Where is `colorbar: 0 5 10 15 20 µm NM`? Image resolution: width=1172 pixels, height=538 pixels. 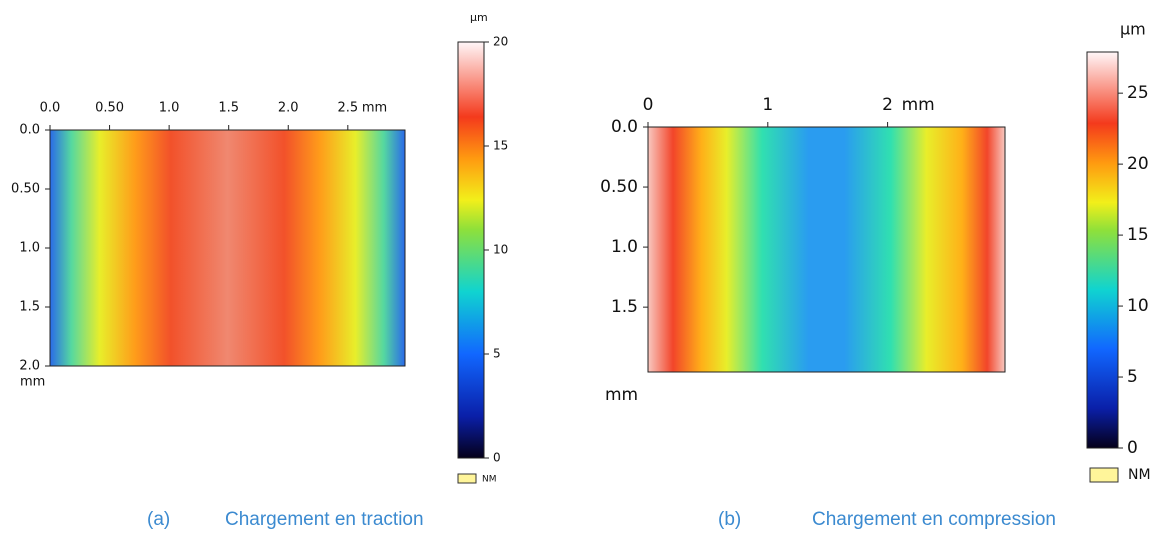
colorbar: 0 5 10 15 20 µm NM is located at coordinates (482, 248).